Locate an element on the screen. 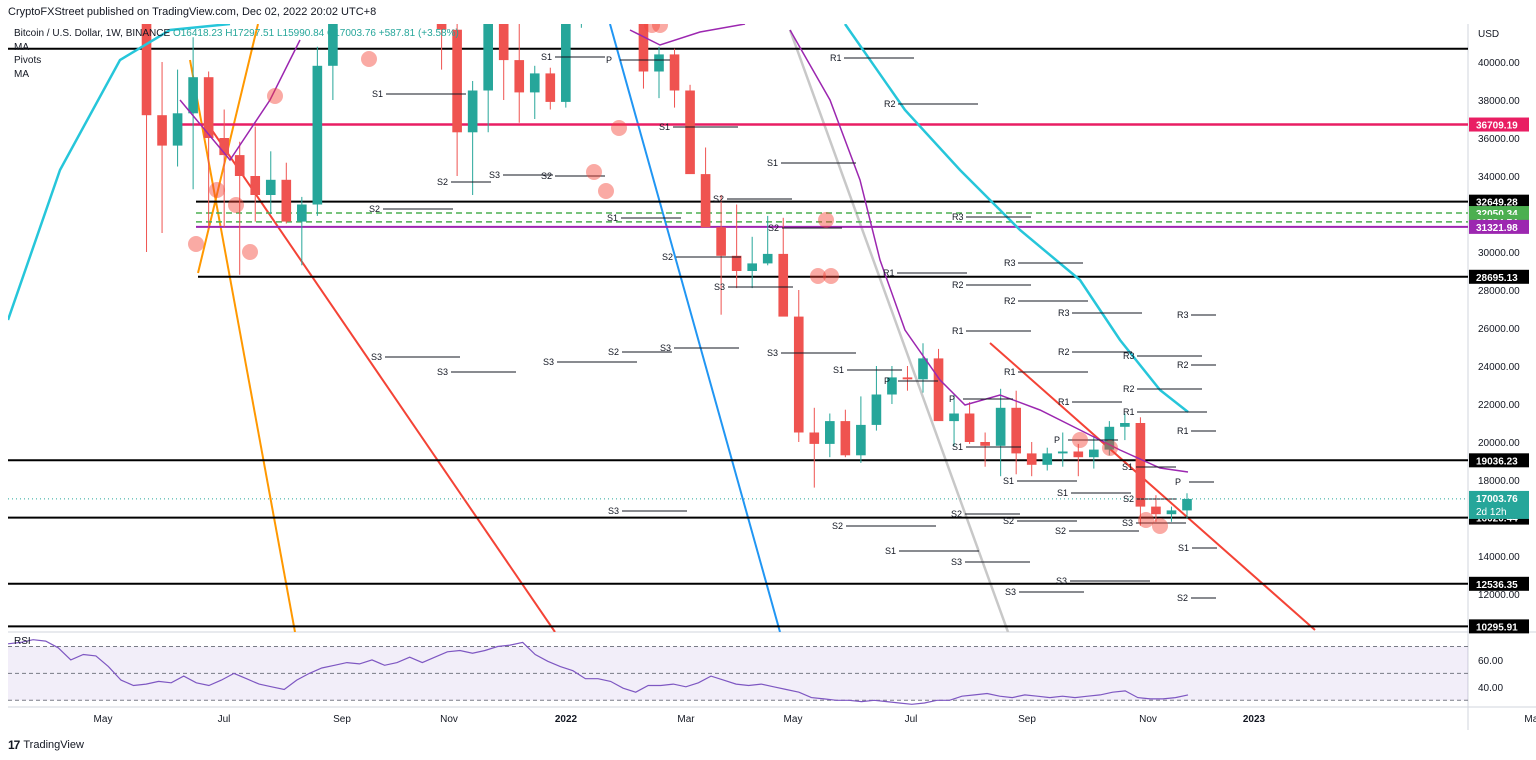  ohlc-open: O16418.23 is located at coordinates (197, 33).